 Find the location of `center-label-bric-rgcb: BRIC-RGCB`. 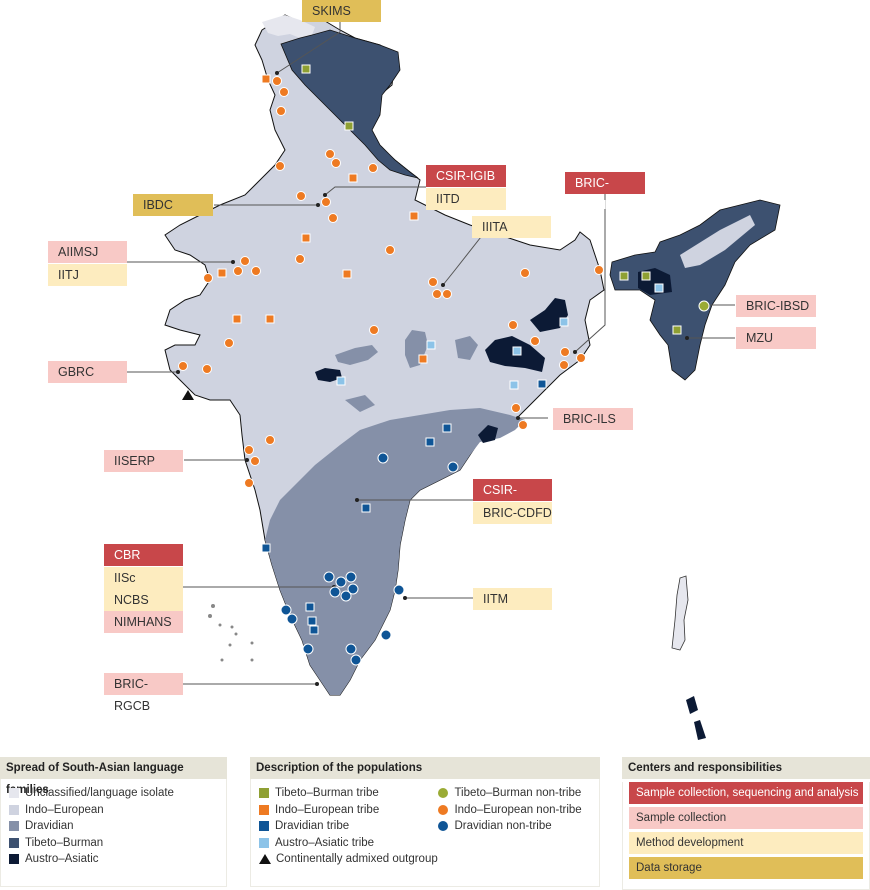

center-label-bric-rgcb: BRIC-RGCB is located at coordinates (143, 693).